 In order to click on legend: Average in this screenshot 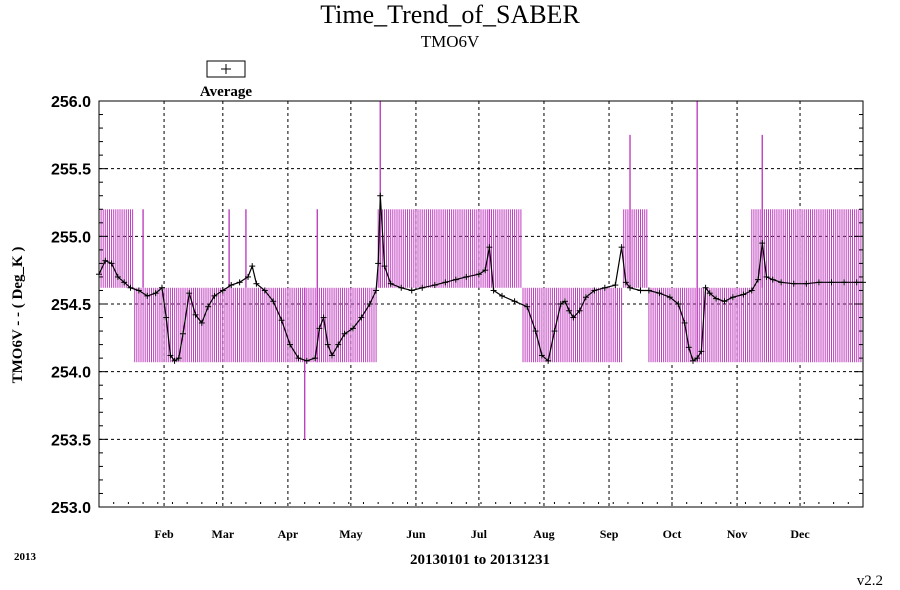, I will do `click(226, 80)`.